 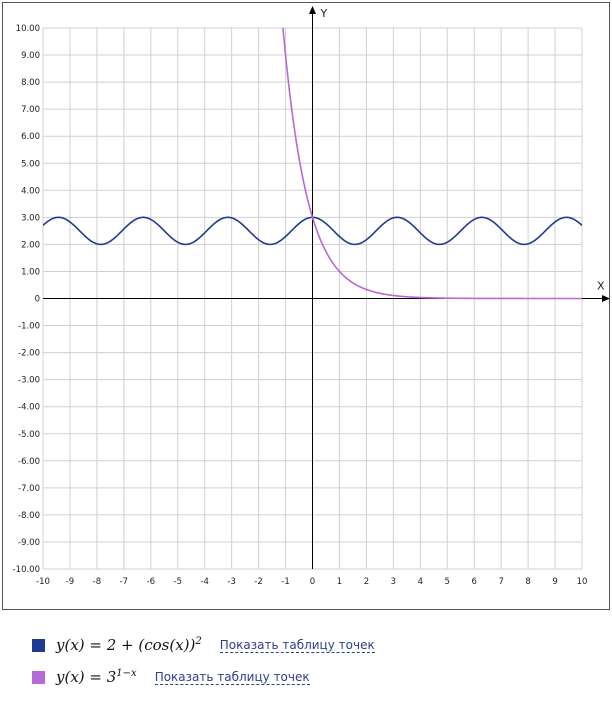 What do you see at coordinates (232, 677) in the screenshot?
I see `show-points-table-link-2: Показать таблицу точек` at bounding box center [232, 677].